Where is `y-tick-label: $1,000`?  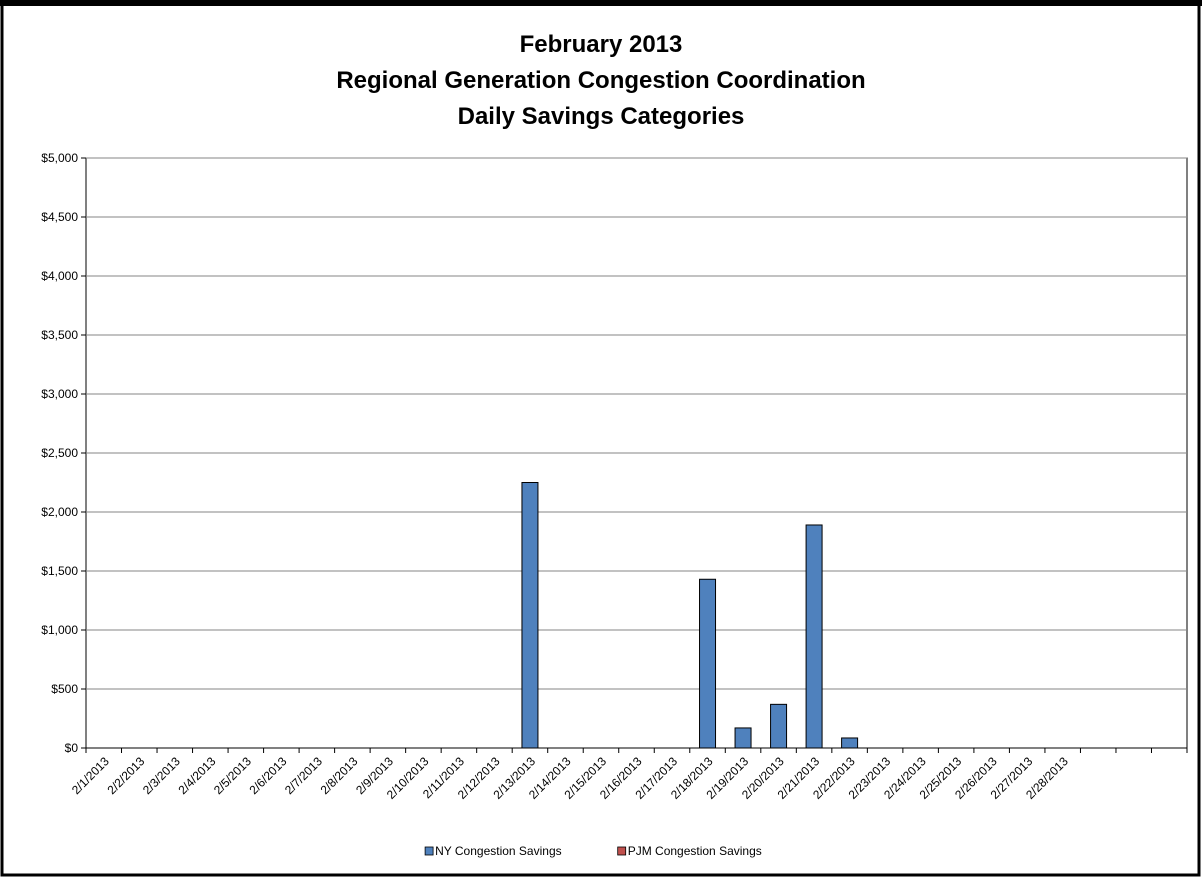
y-tick-label: $1,000 is located at coordinates (59, 630).